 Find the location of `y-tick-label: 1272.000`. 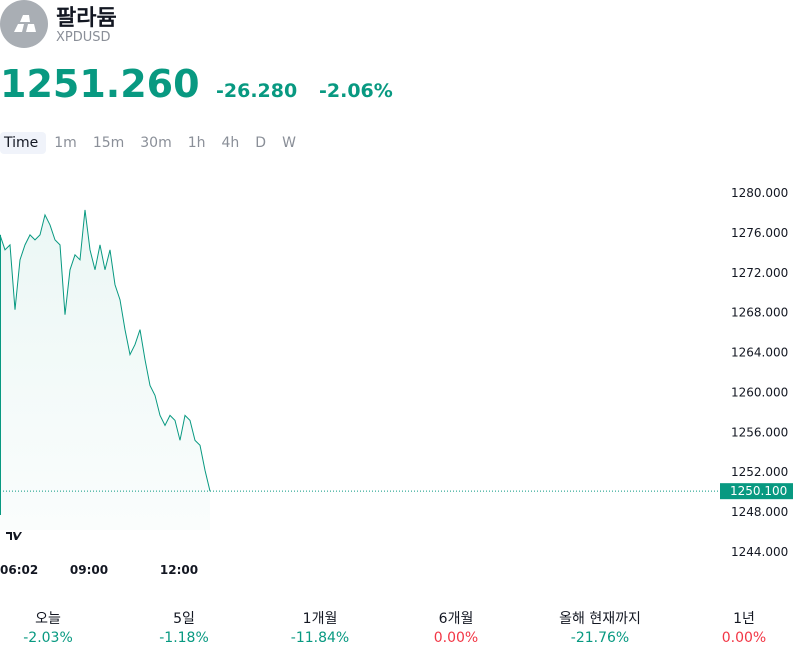

y-tick-label: 1272.000 is located at coordinates (759, 273).